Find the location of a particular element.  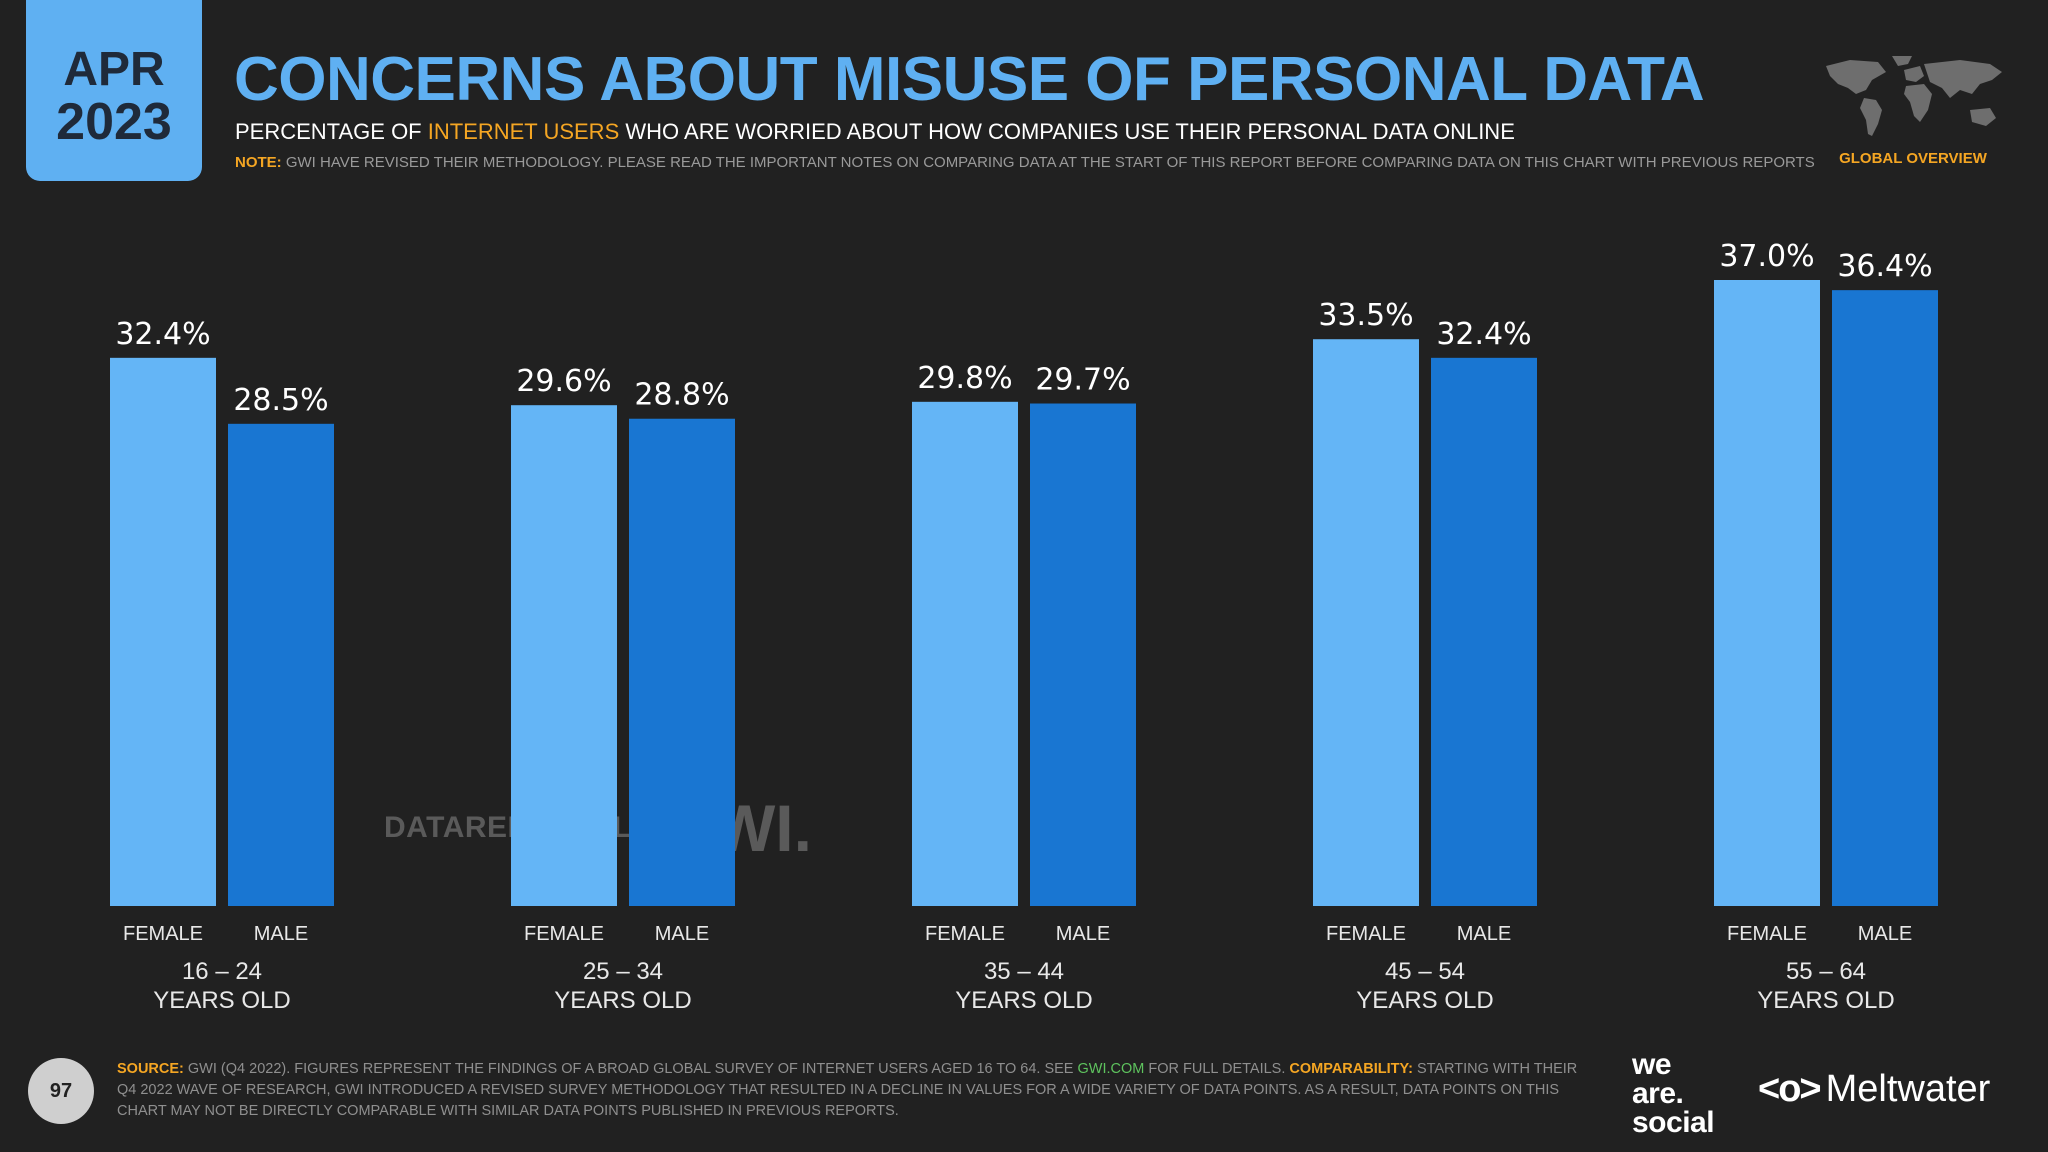

gender-label-male-3: MALE is located at coordinates (1083, 934).